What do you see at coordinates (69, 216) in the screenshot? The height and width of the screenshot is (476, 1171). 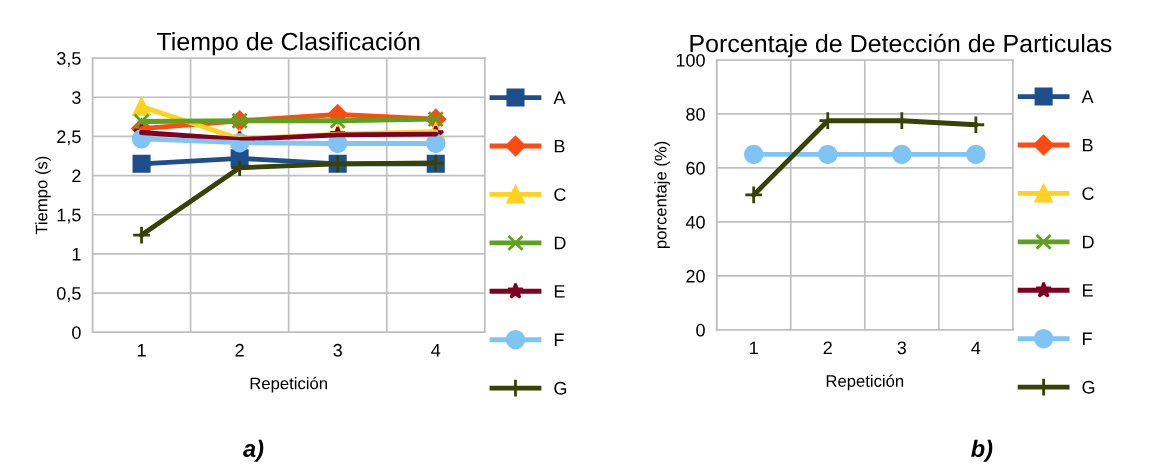 I see `y-tick-label: 1,5` at bounding box center [69, 216].